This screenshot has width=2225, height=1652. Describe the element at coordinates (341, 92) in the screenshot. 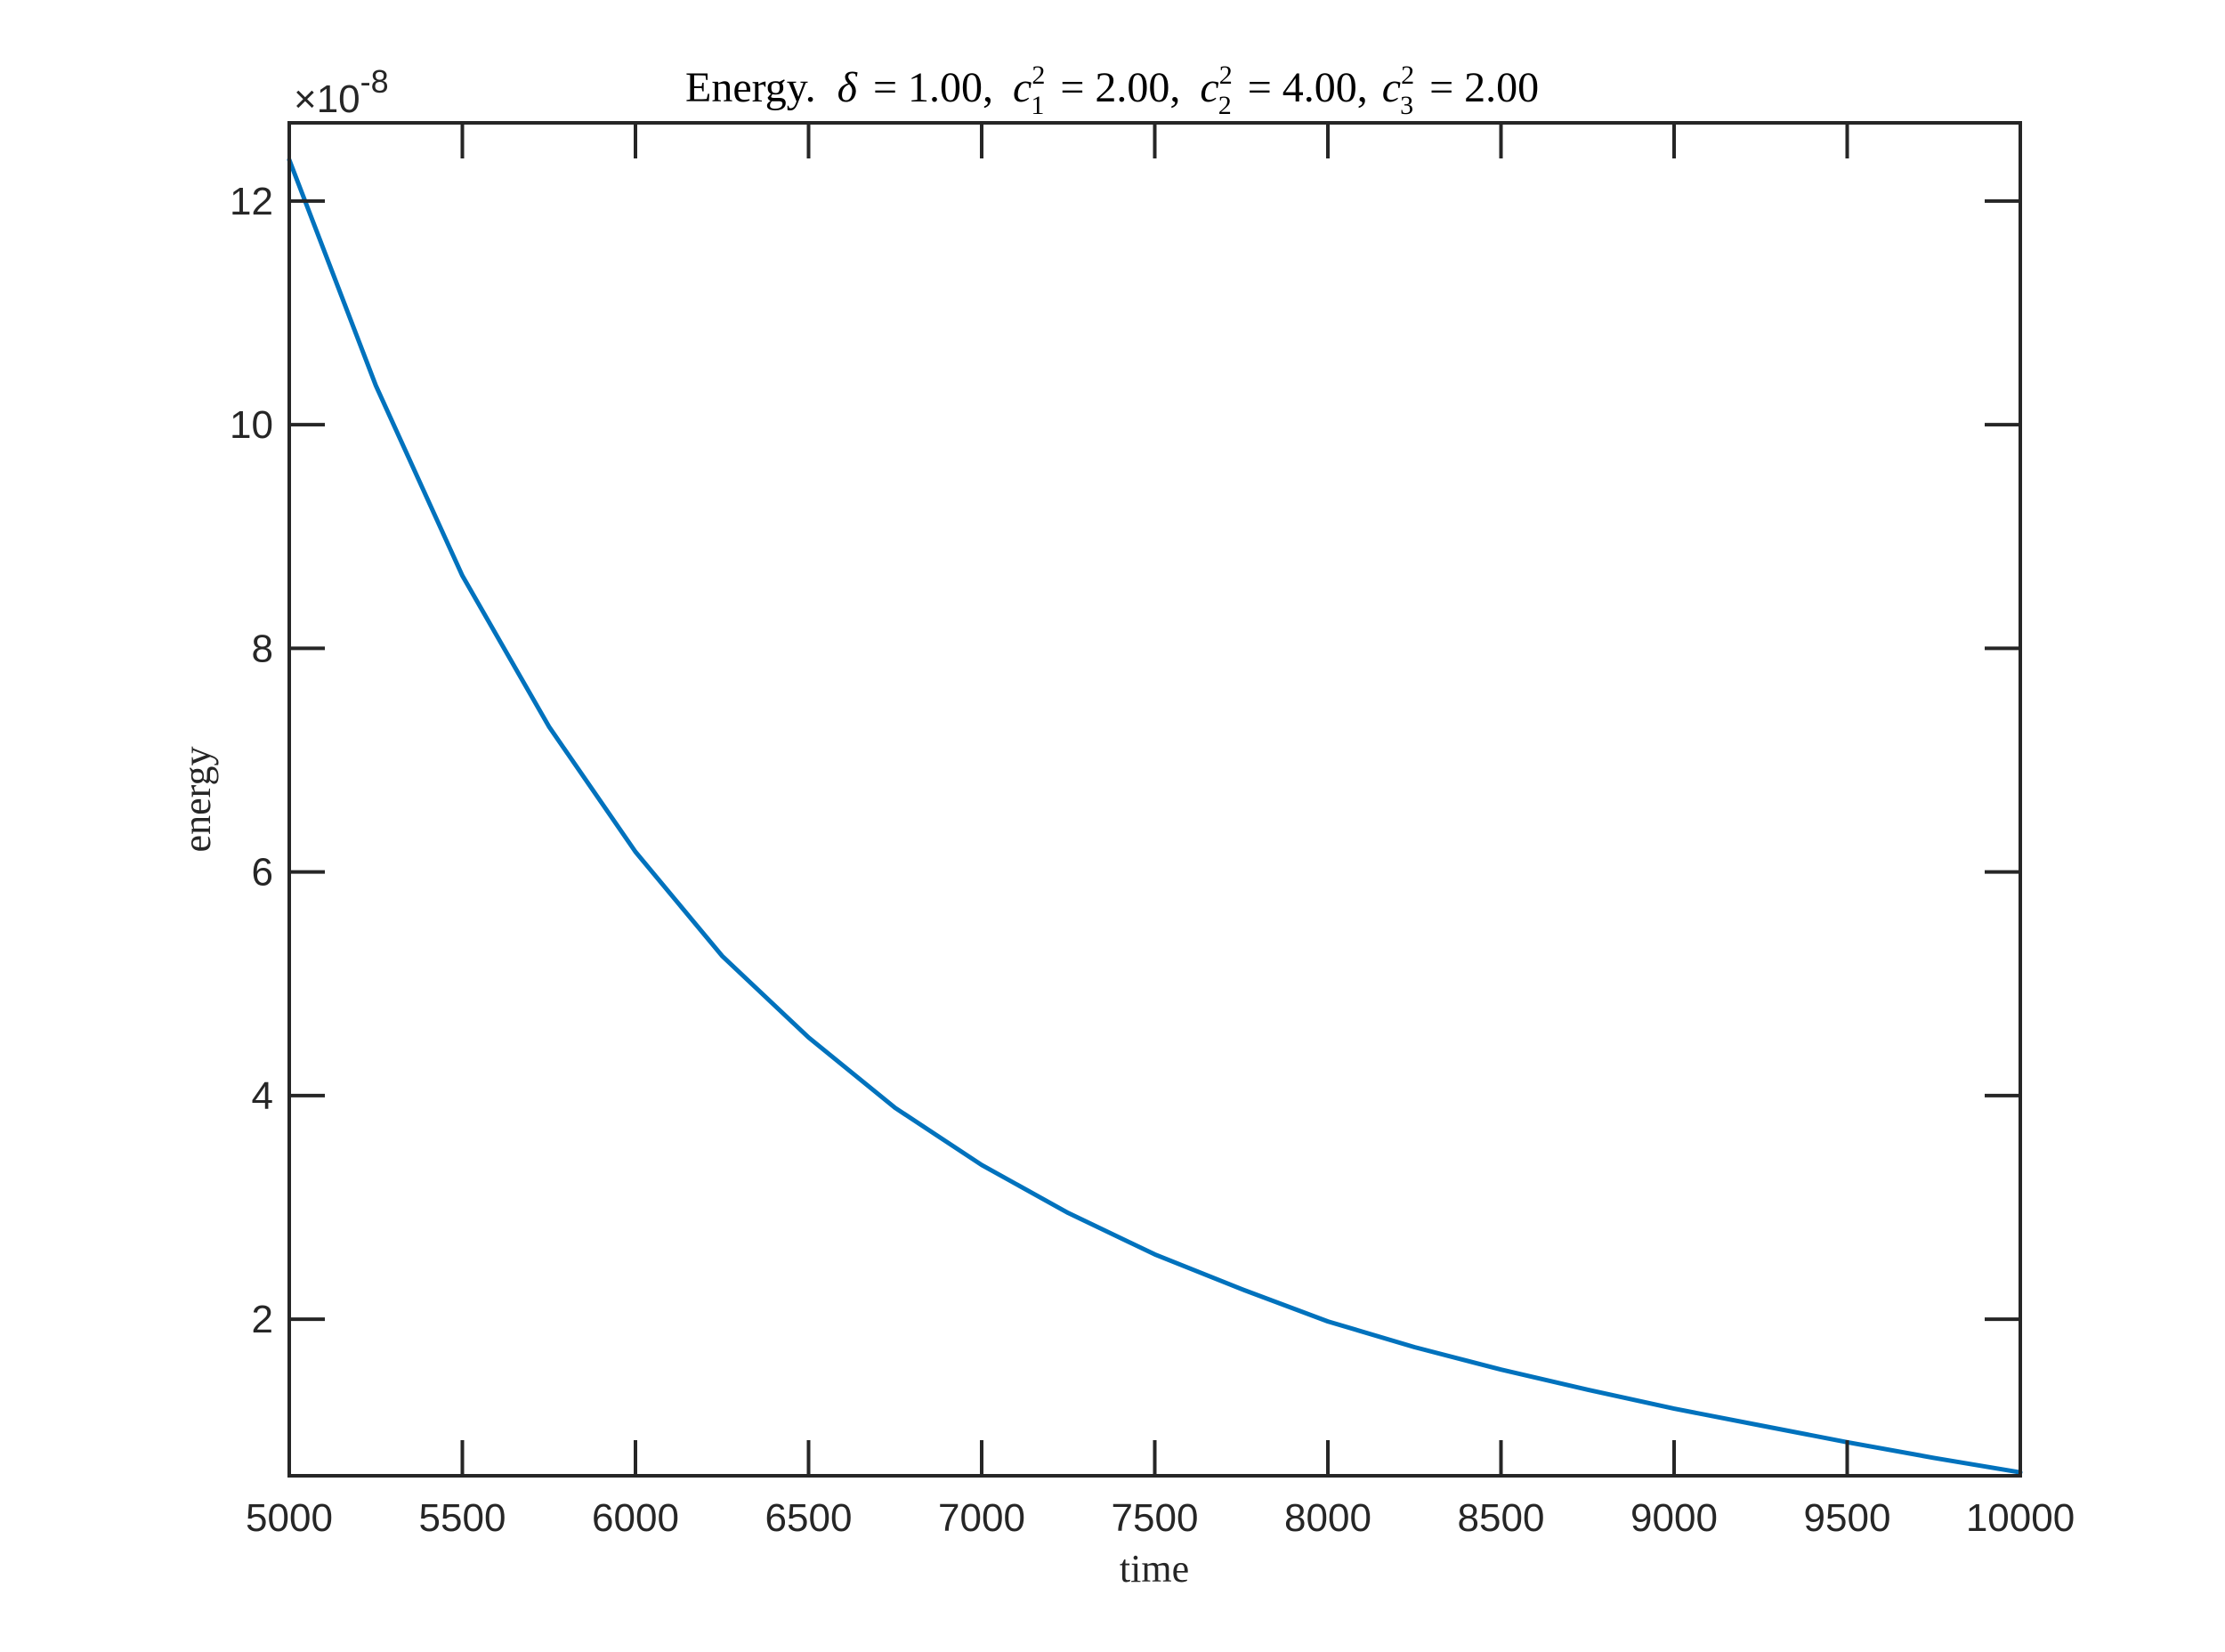

I see `y-exponent: ×10⁻⁸` at that location.